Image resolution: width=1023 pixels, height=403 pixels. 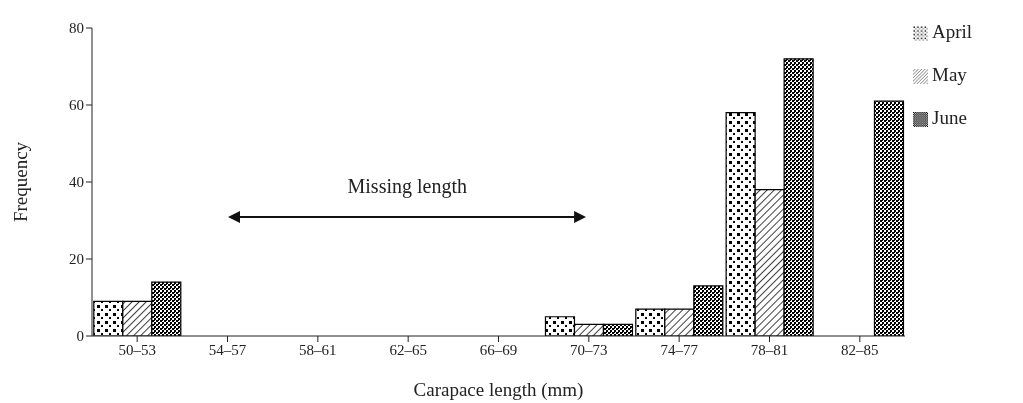 I want to click on annotation: Missing length, so click(x=407, y=186).